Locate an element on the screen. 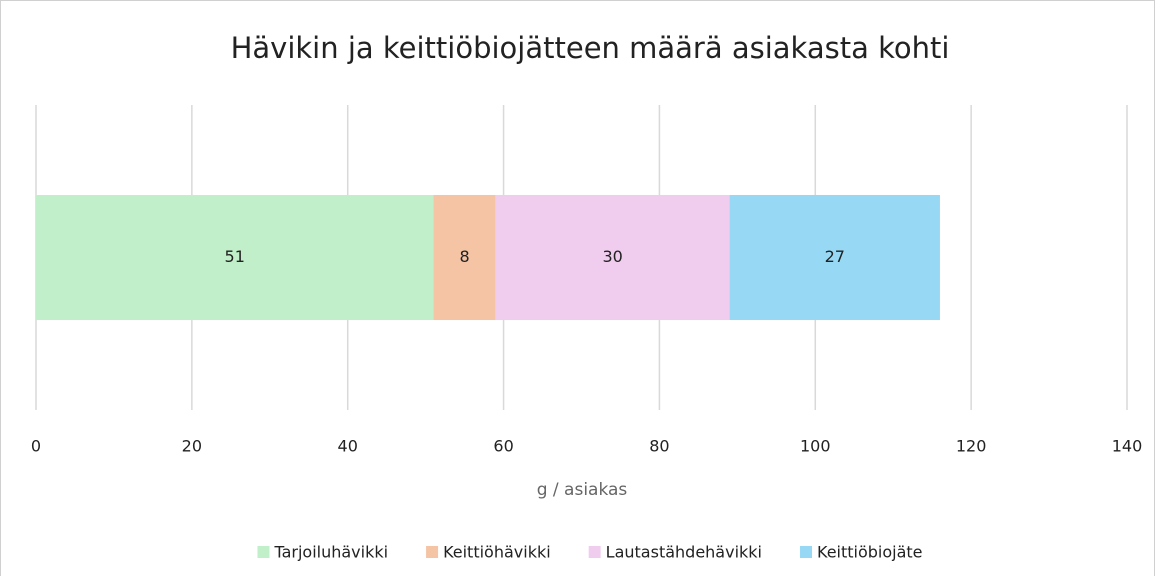 The width and height of the screenshot is (1155, 580). x-tick-label: 20 is located at coordinates (192, 446).